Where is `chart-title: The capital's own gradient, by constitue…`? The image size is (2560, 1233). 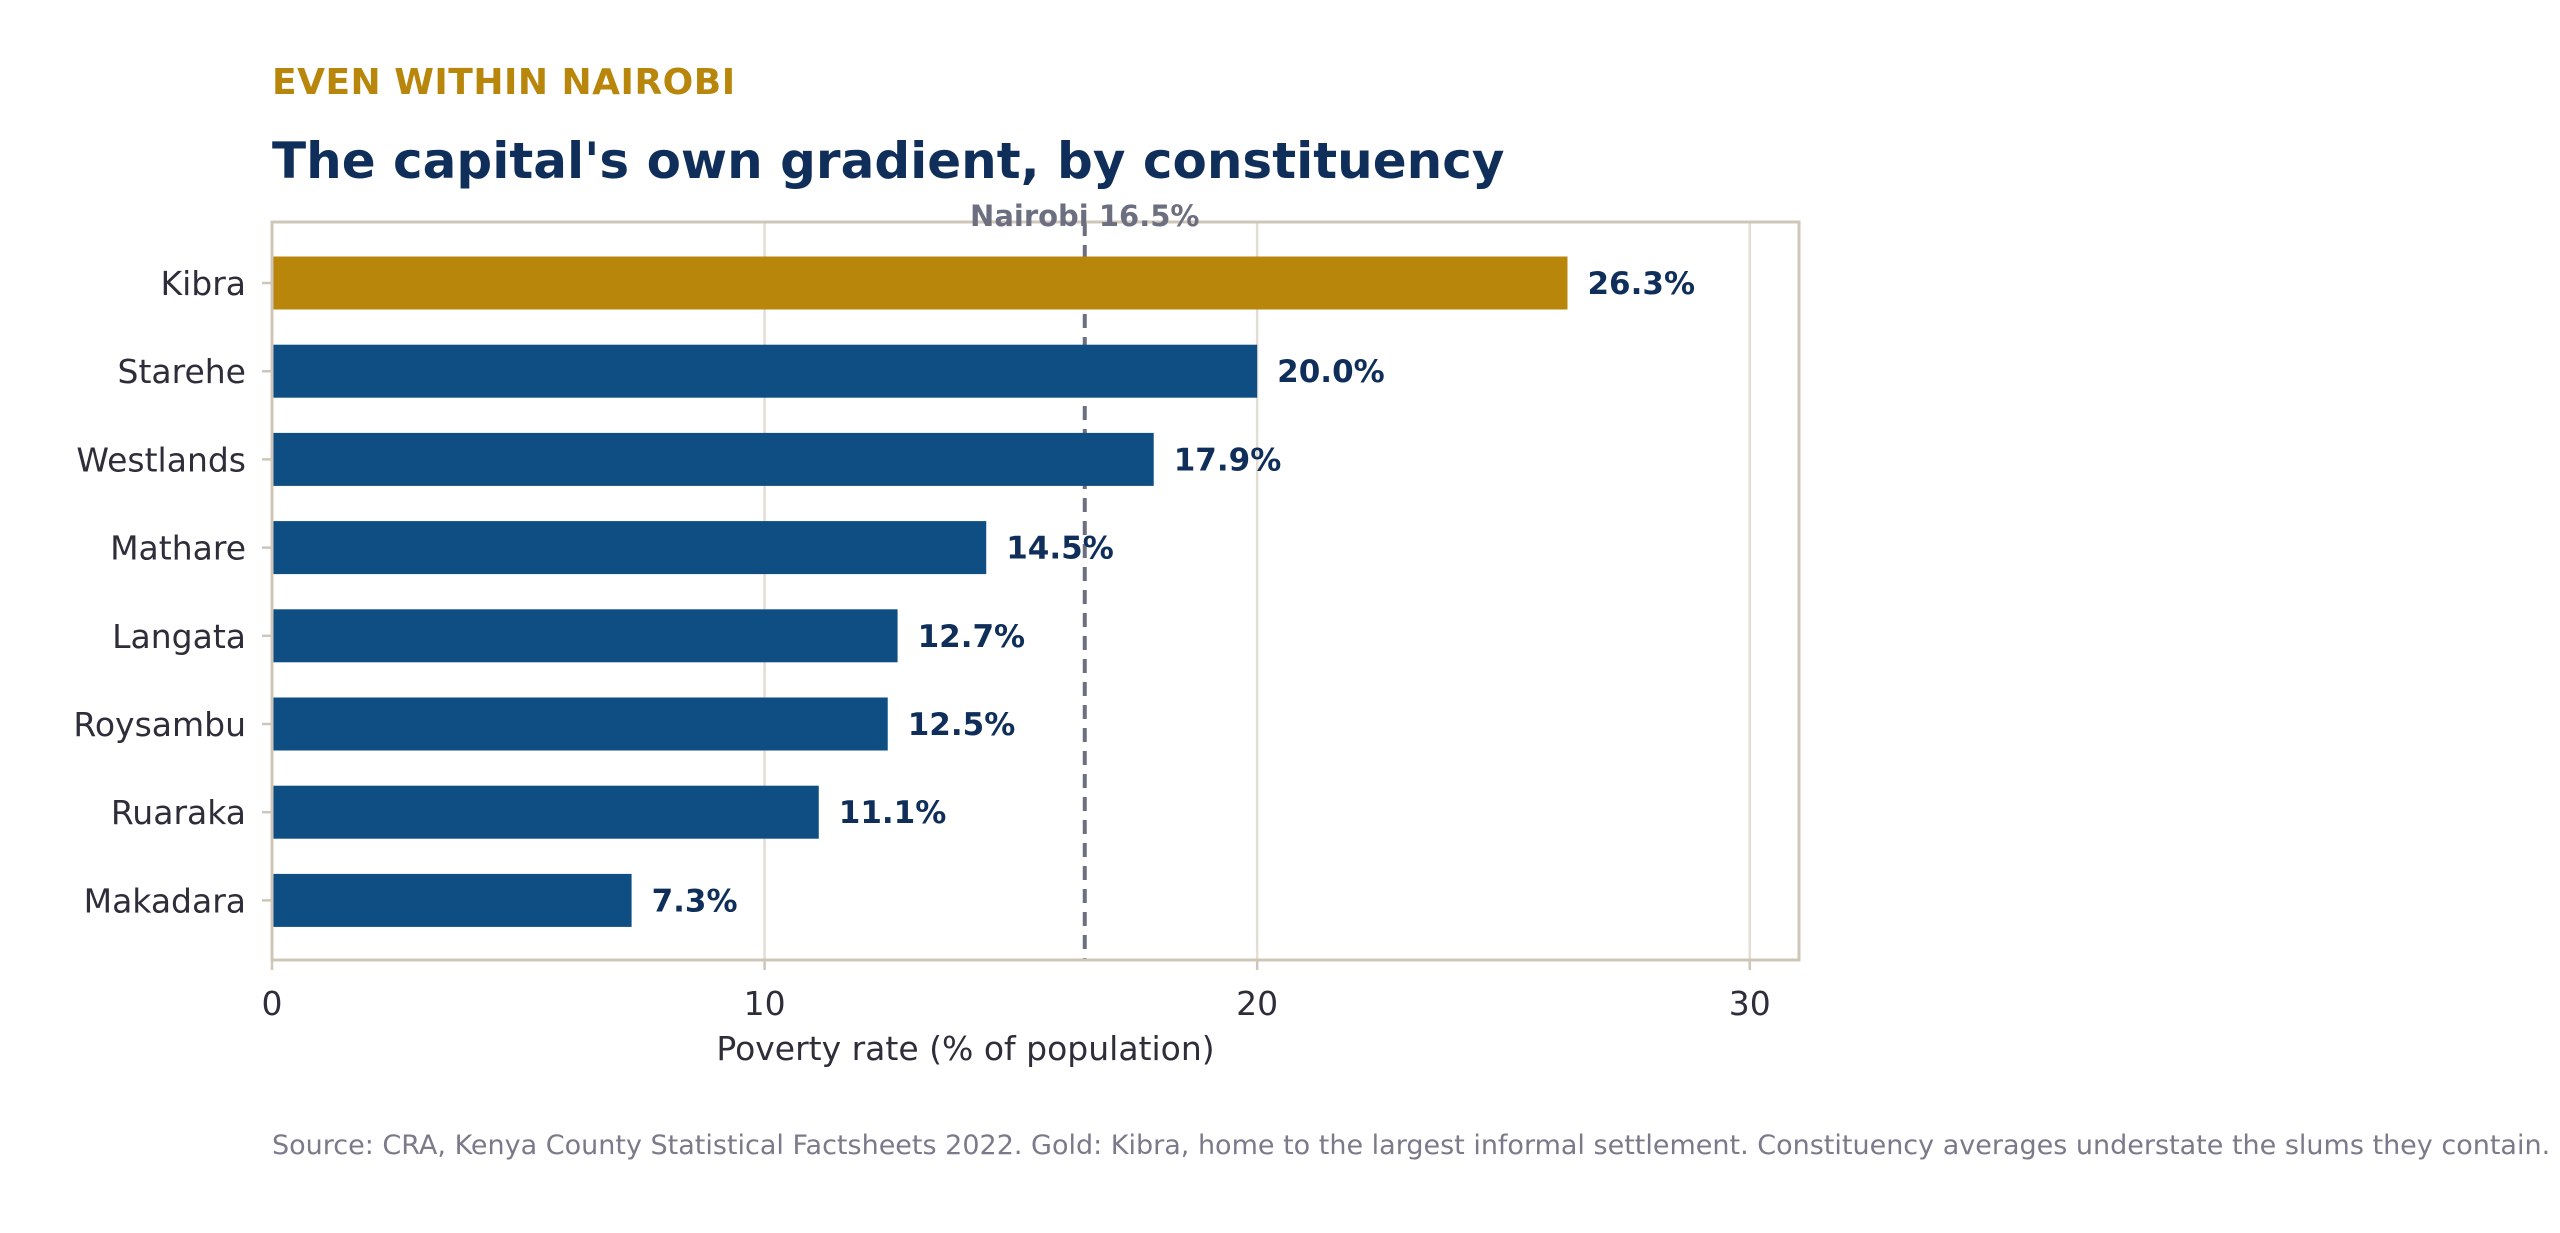 chart-title: The capital's own gradient, by constitue… is located at coordinates (888, 161).